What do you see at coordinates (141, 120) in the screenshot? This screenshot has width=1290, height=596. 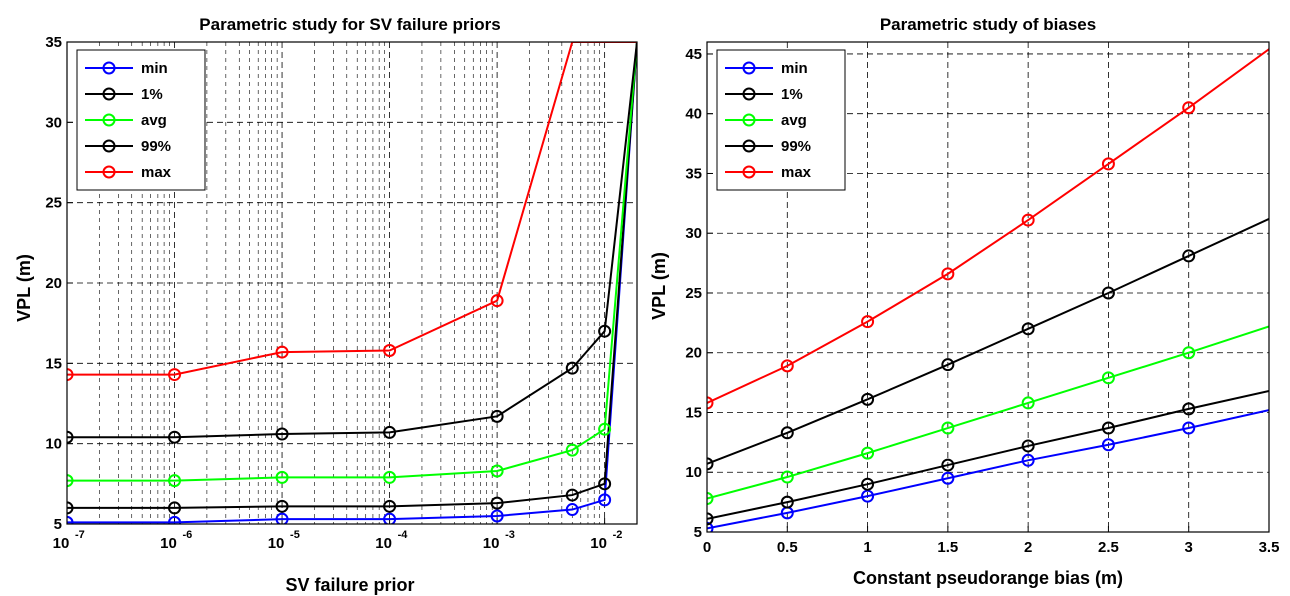 I see `left-legend: min 1% avg 99% max` at bounding box center [141, 120].